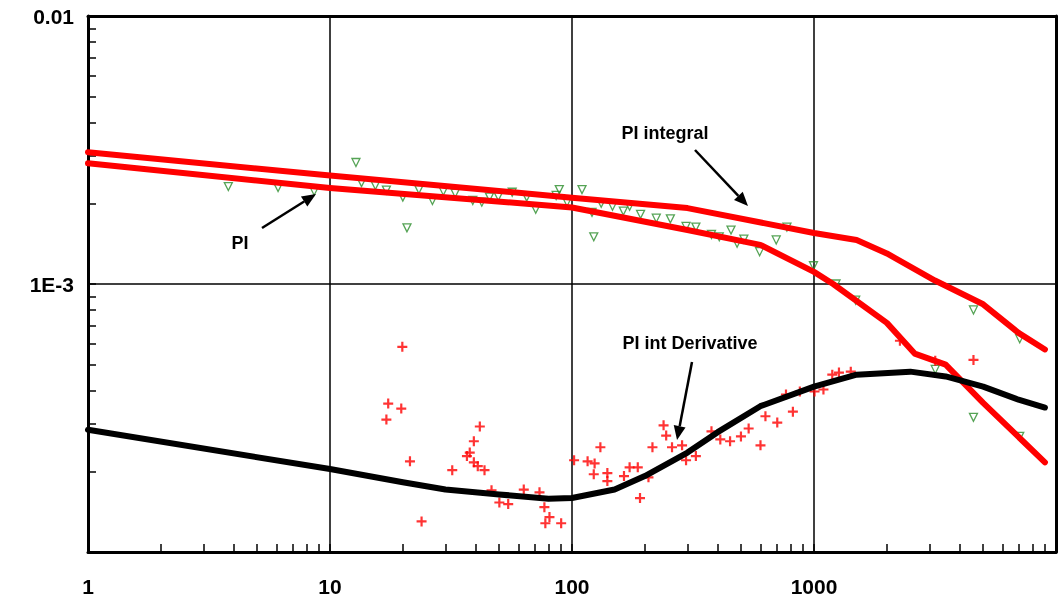 The width and height of the screenshot is (1064, 608). Describe the element at coordinates (54, 16) in the screenshot. I see `y-tick-label: 0.01` at that location.